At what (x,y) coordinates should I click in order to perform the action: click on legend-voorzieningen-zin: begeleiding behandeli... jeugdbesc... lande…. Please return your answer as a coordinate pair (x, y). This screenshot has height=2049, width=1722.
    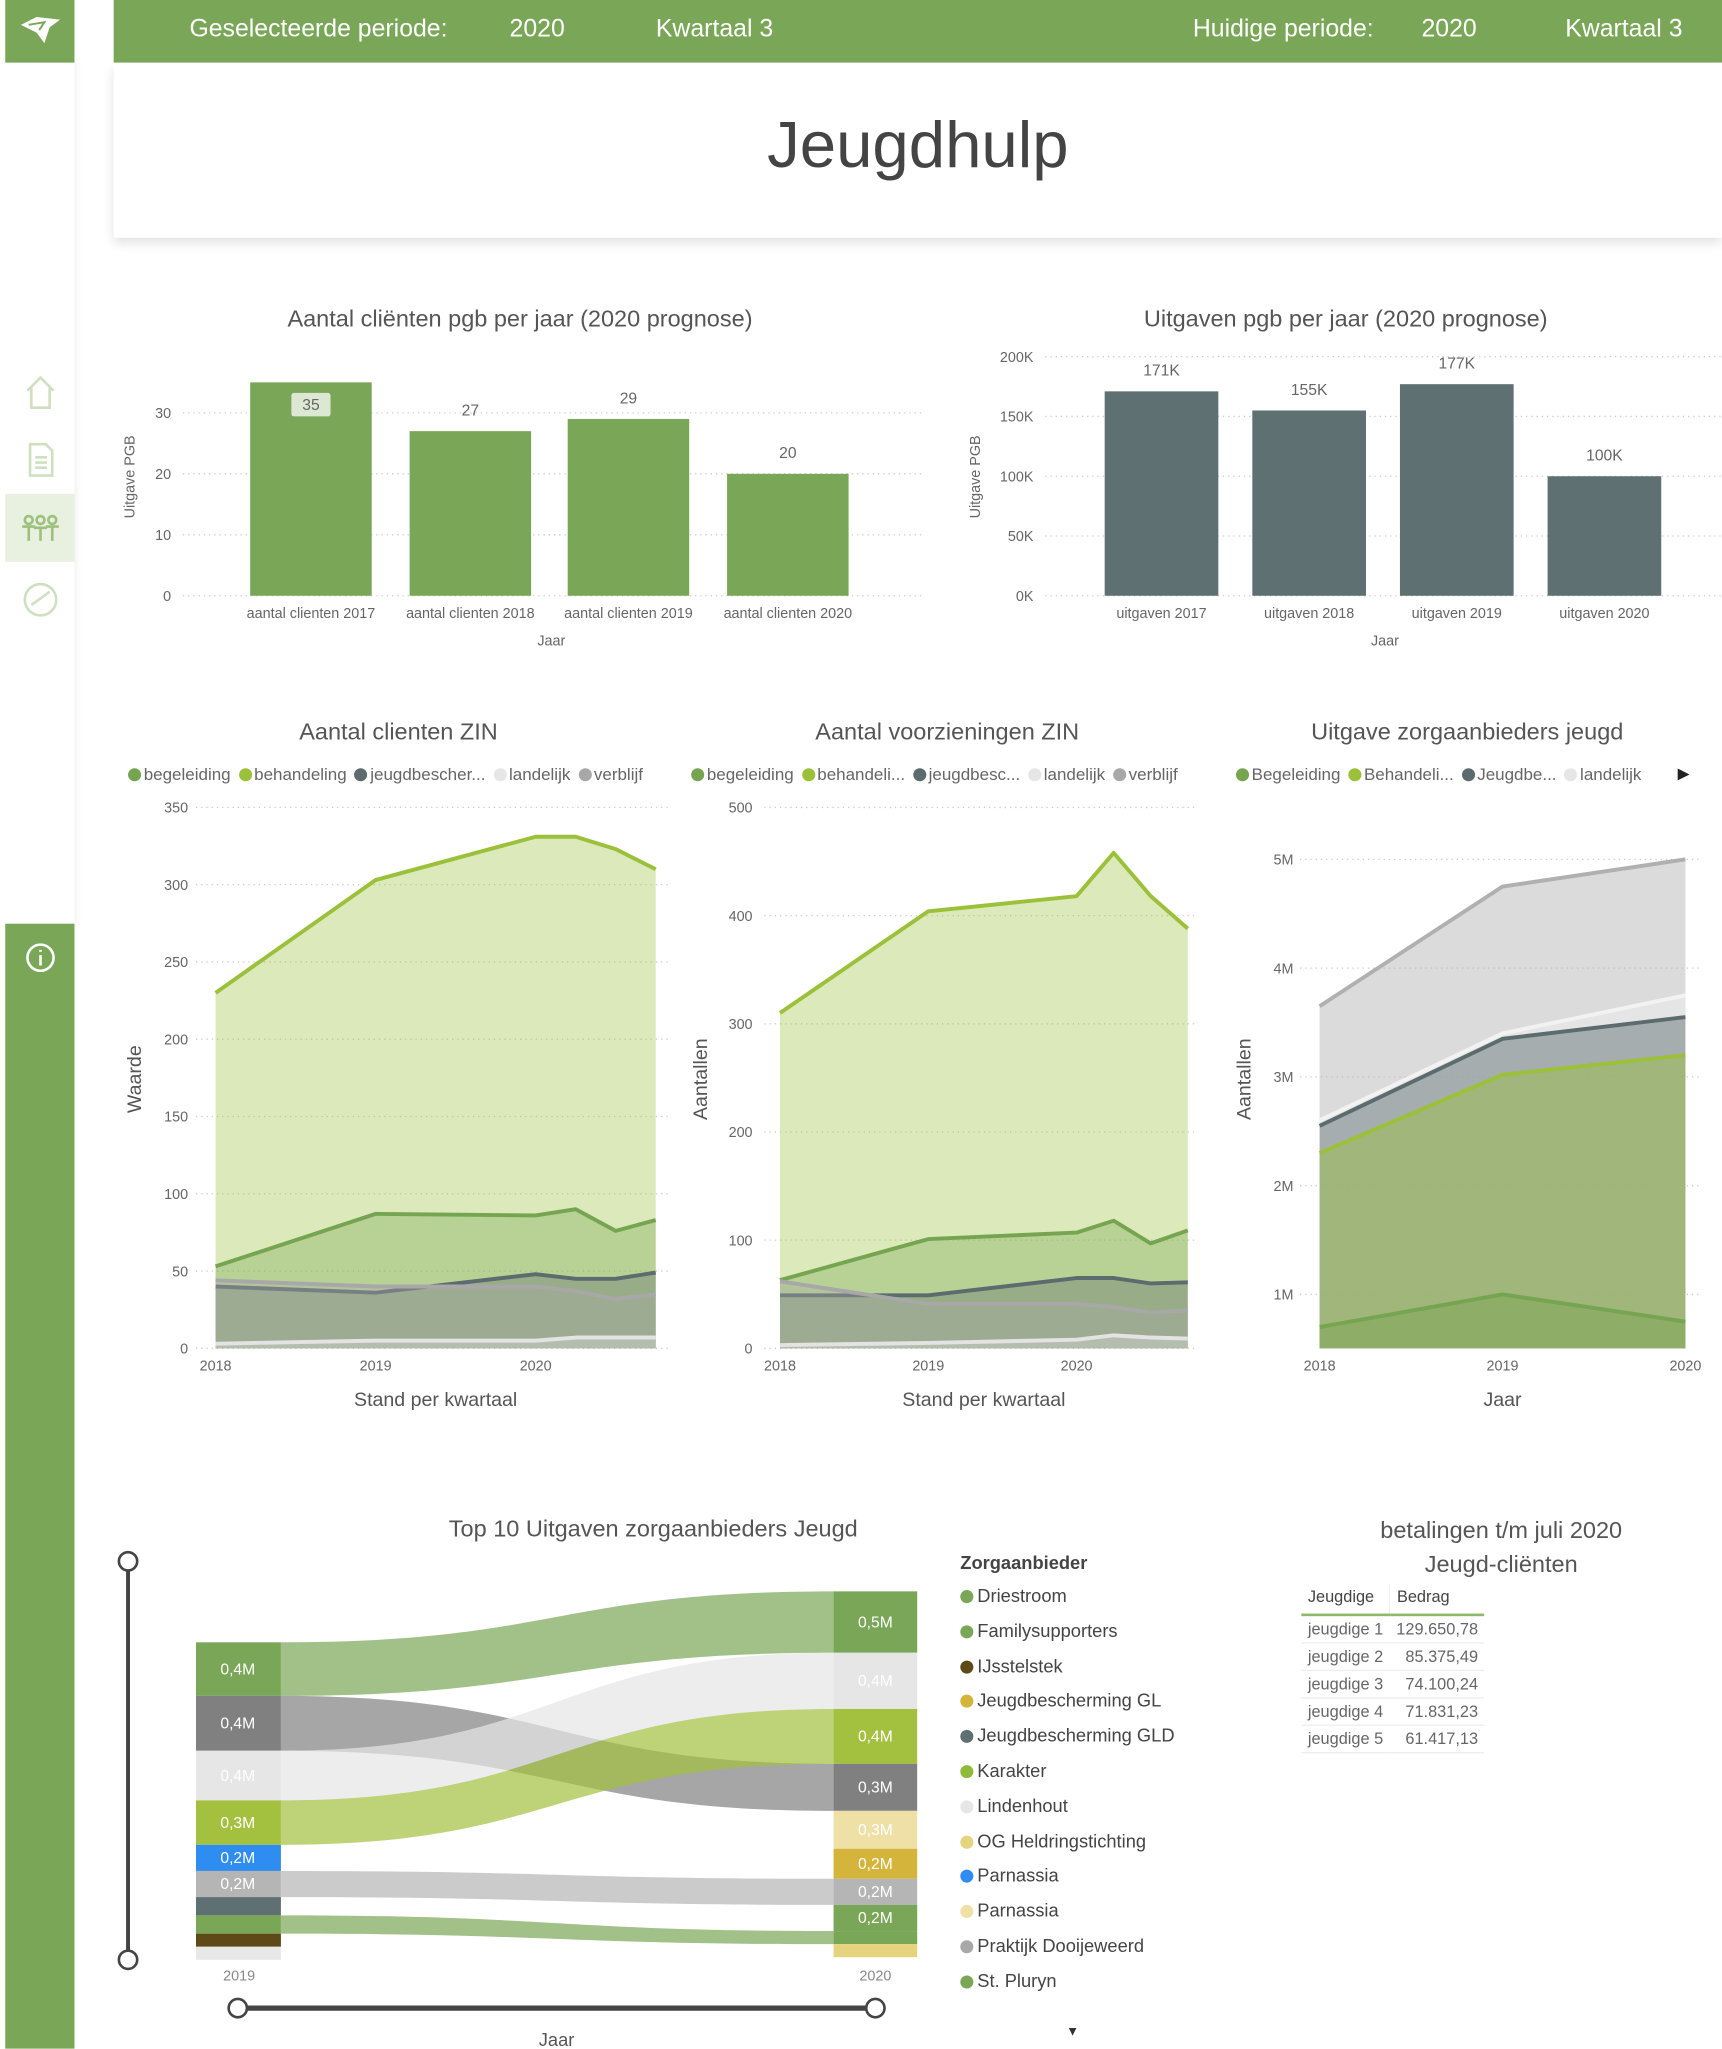
    Looking at the image, I should click on (930, 774).